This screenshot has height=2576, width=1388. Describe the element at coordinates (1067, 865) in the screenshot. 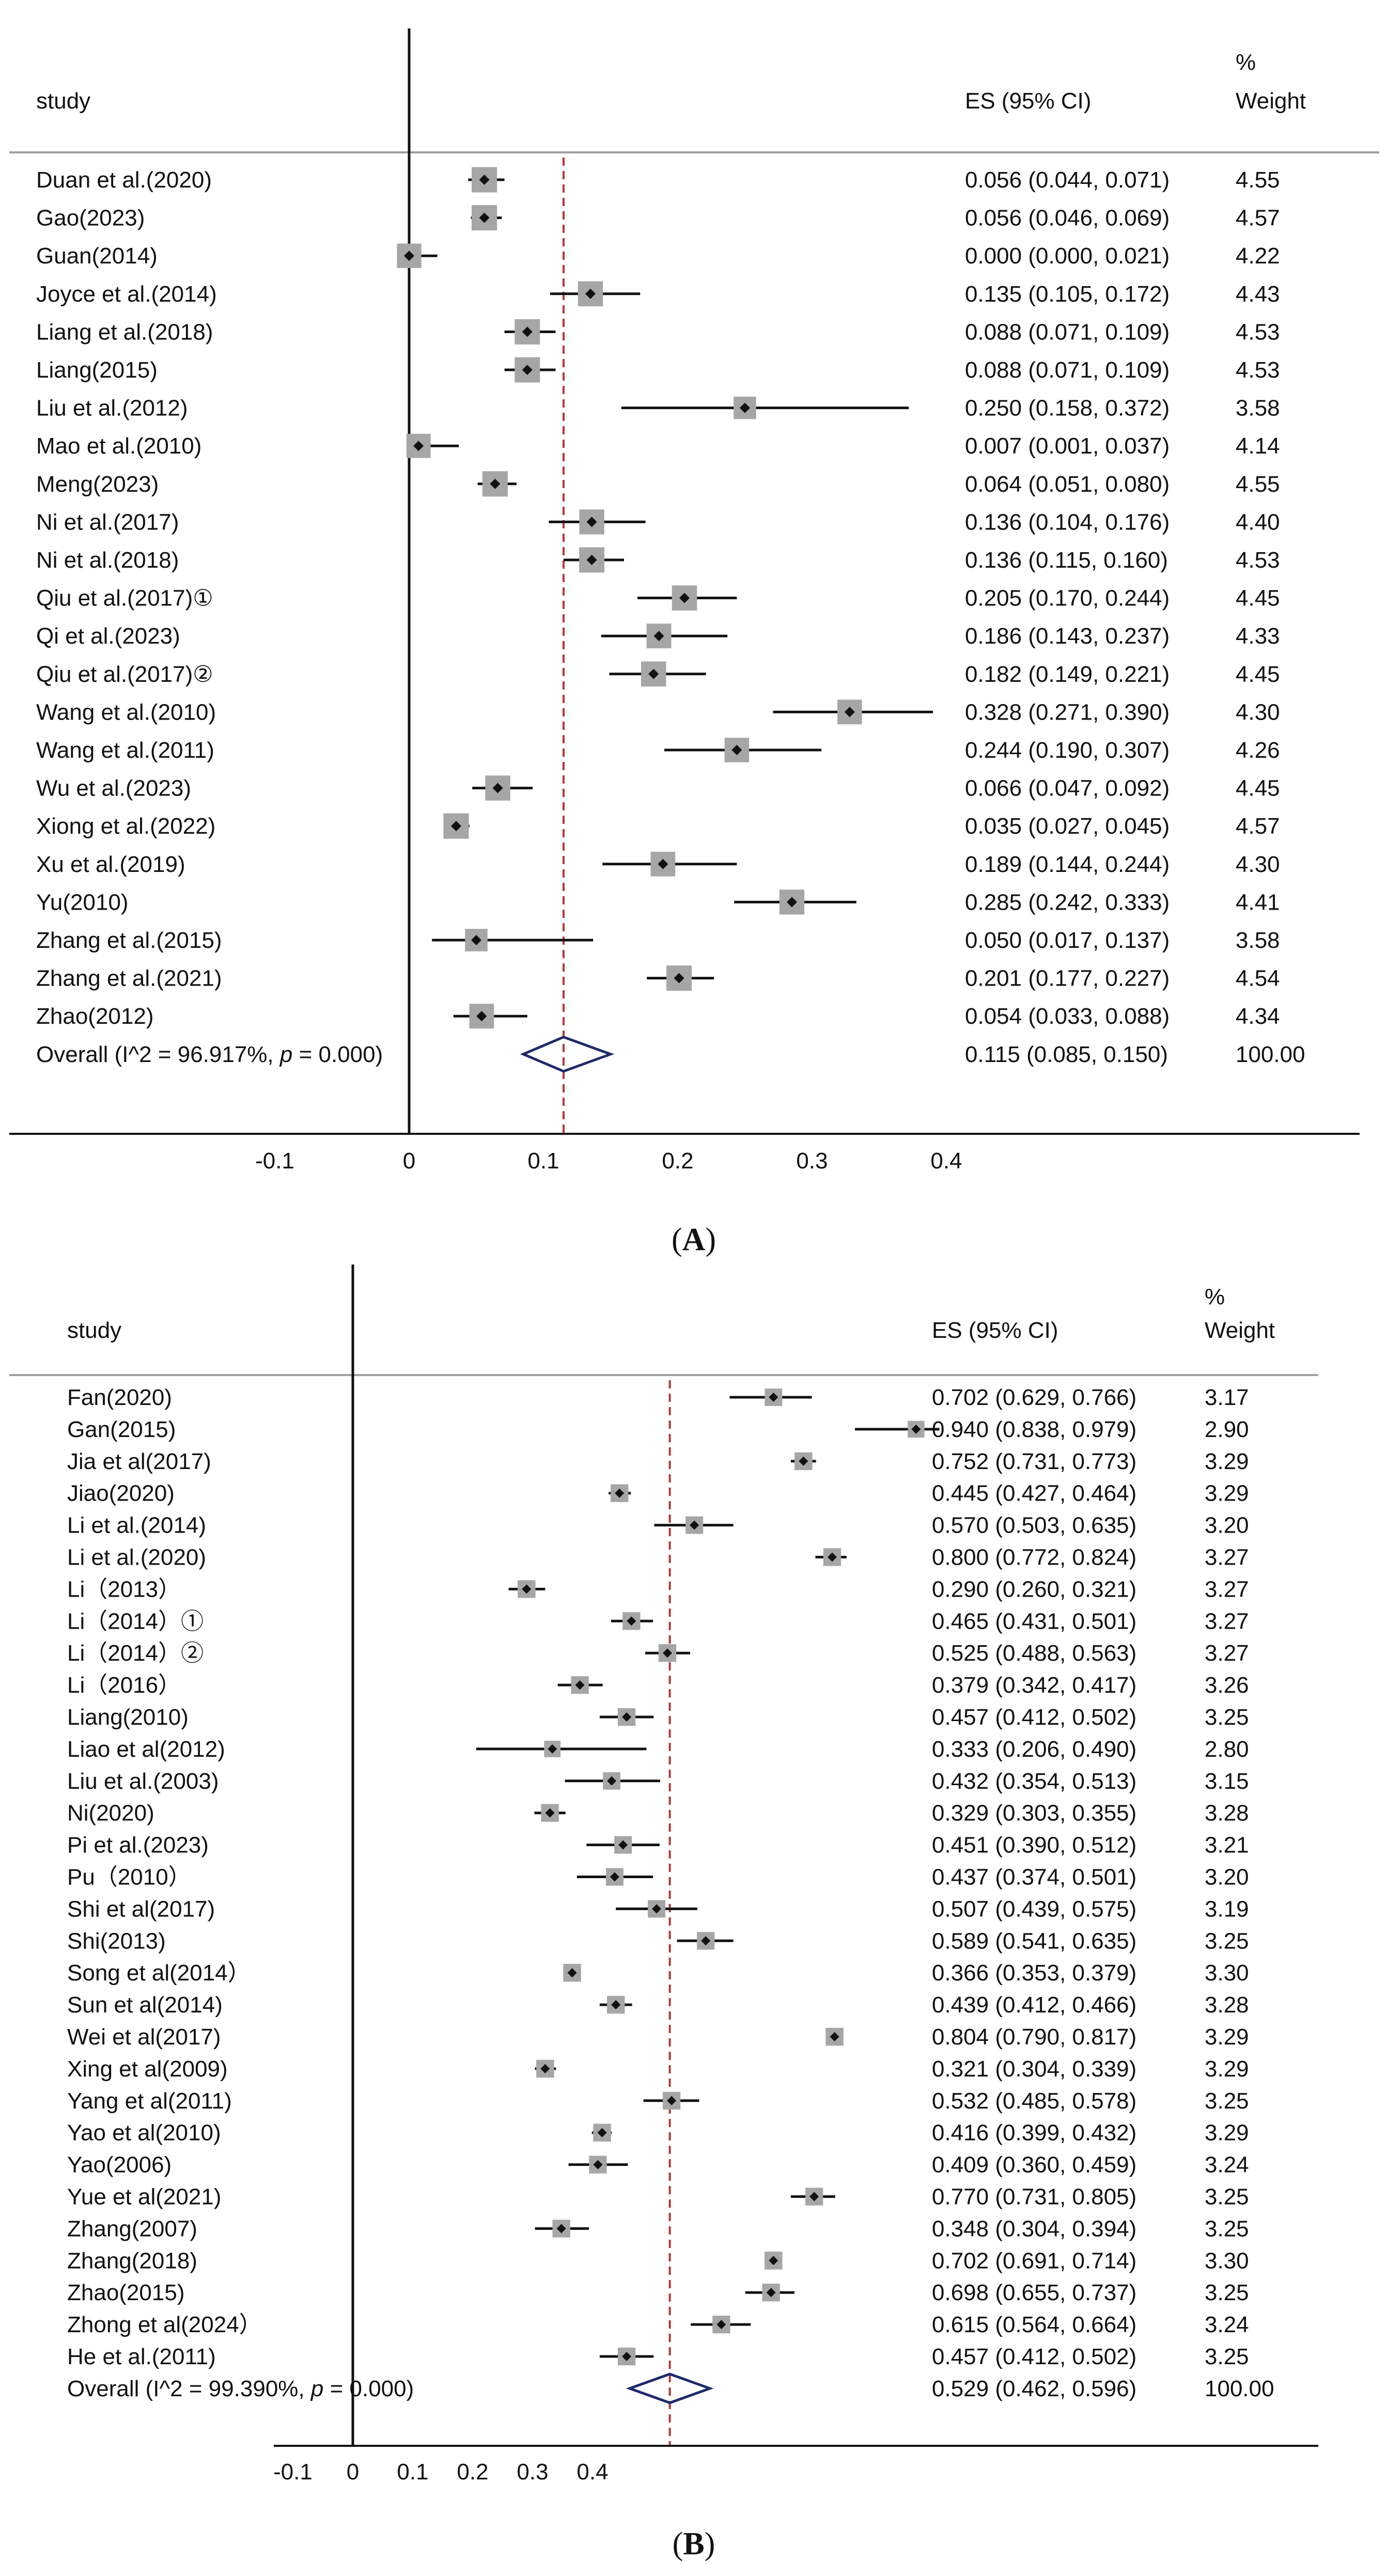

I see `study-es-ci: 0.189 (0.144, 0.244)` at that location.